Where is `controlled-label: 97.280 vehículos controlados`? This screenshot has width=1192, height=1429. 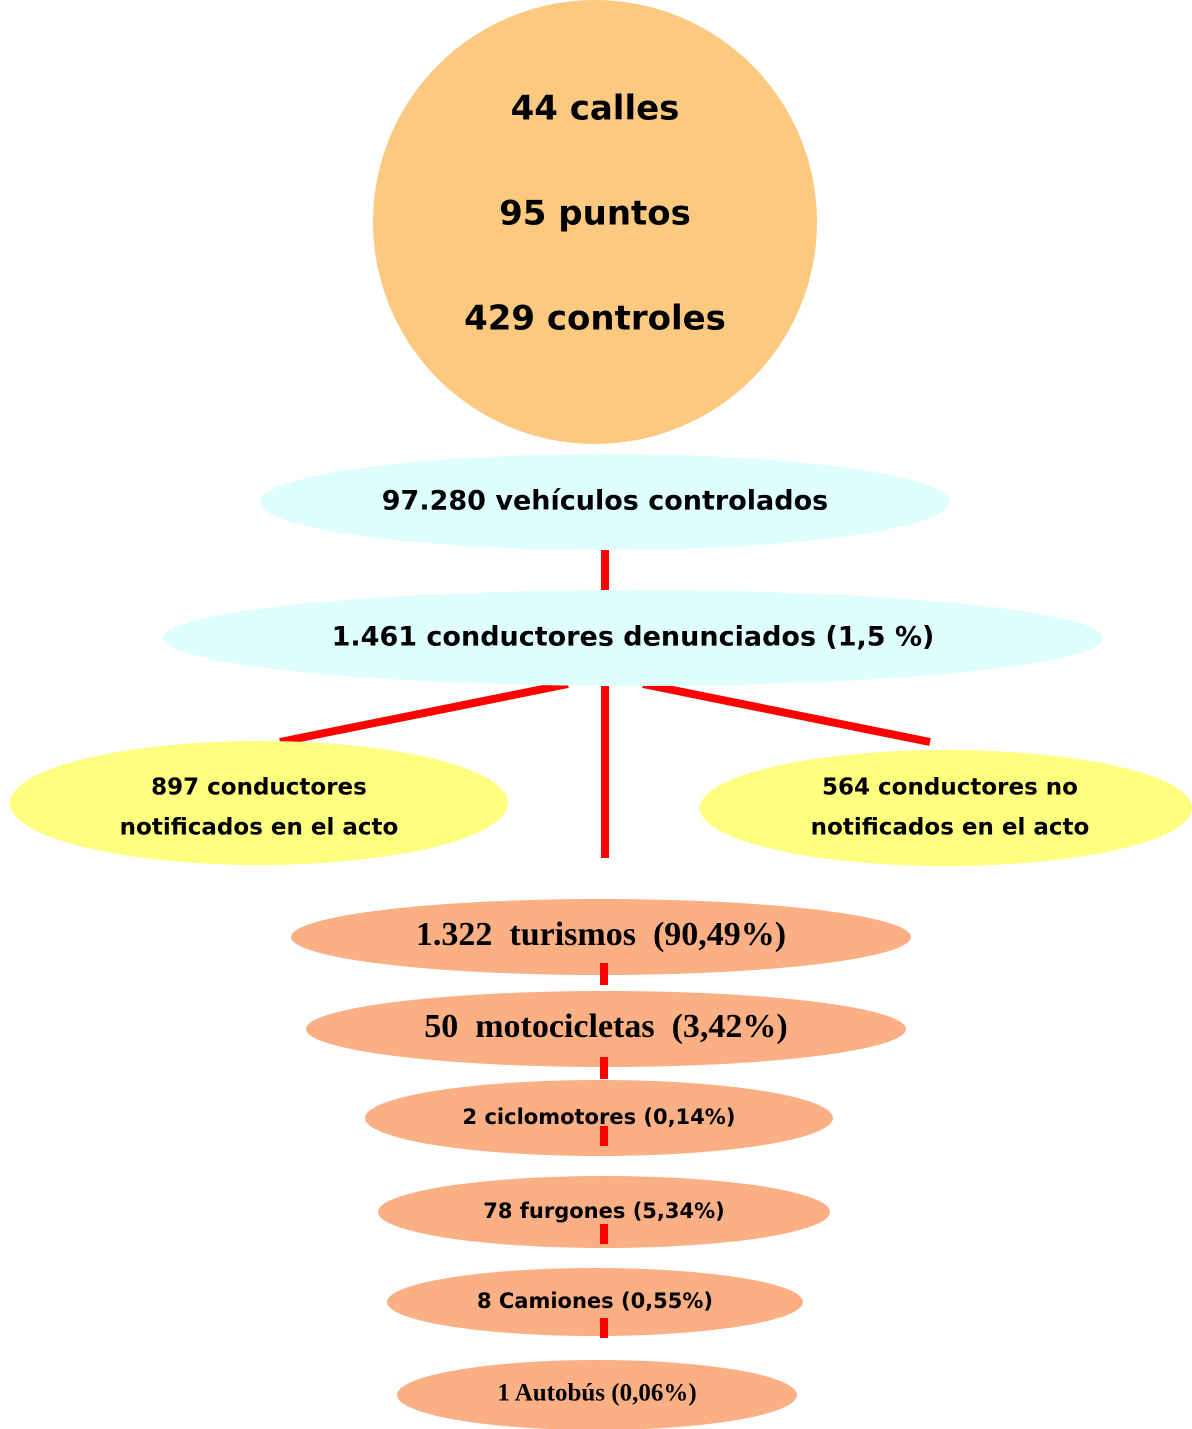
controlled-label: 97.280 vehículos controlados is located at coordinates (605, 501).